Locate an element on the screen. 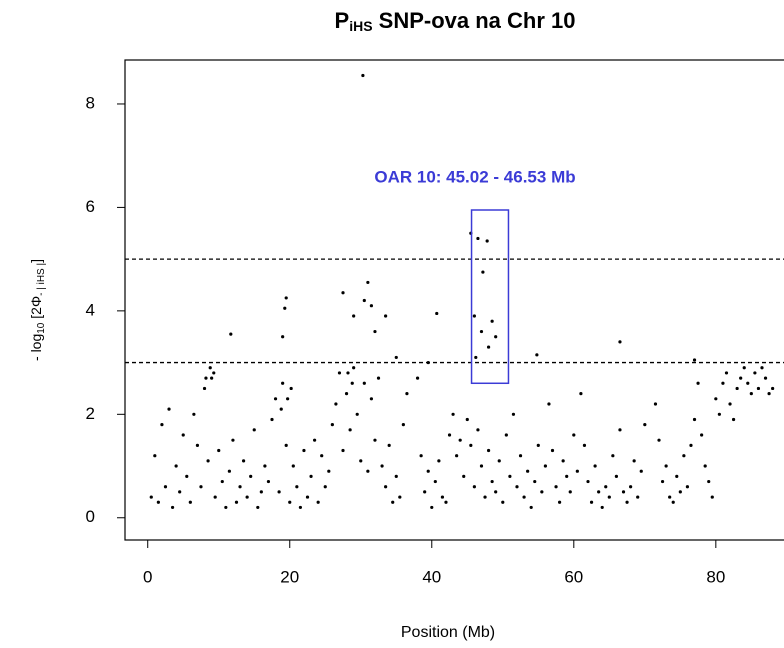 This screenshot has height=648, width=784. y-tick-label: 2 is located at coordinates (90, 413).